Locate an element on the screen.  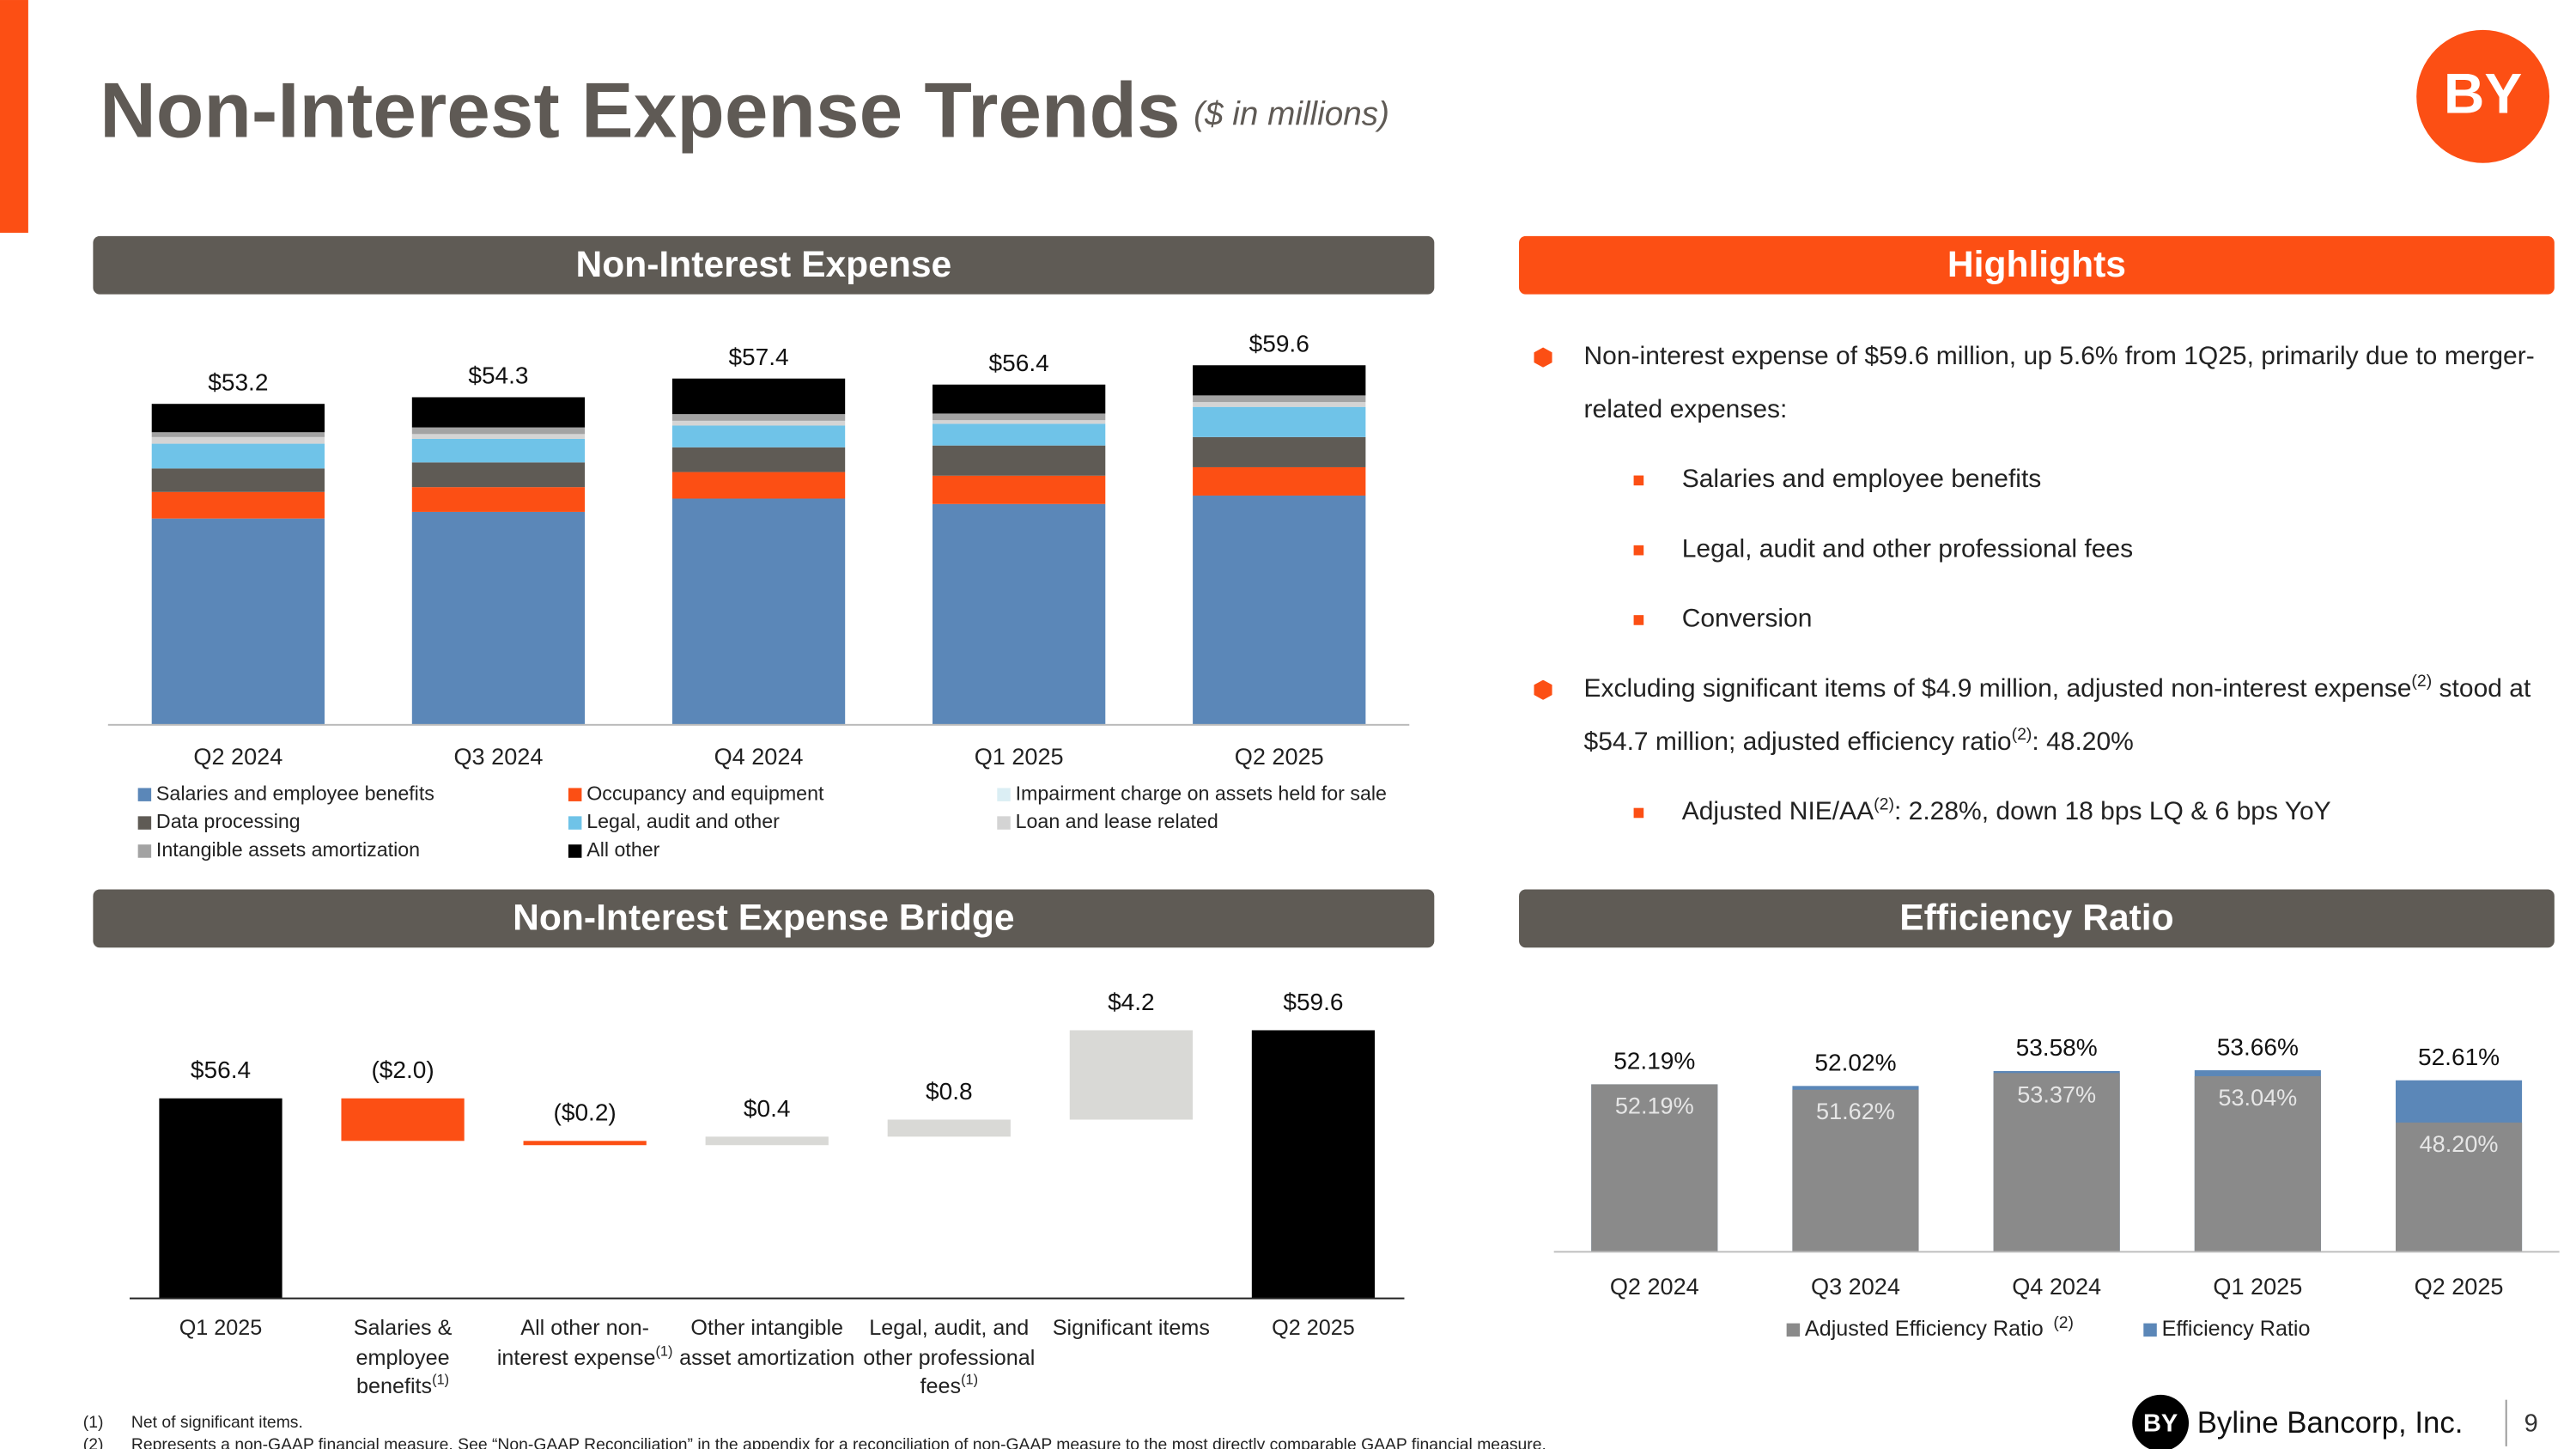
value-label: ($0.2) is located at coordinates (585, 1112).